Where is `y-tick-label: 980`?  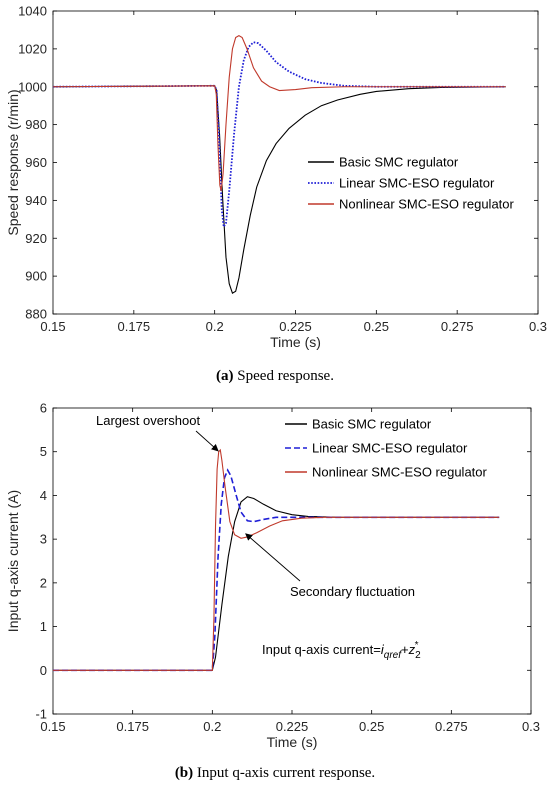 y-tick-label: 980 is located at coordinates (36, 124).